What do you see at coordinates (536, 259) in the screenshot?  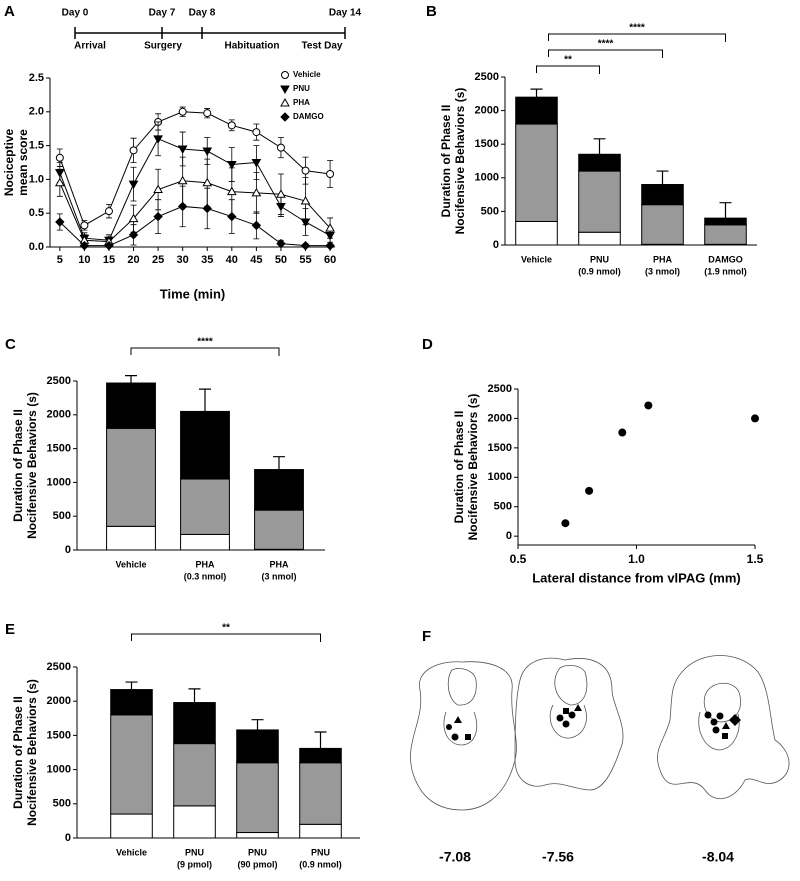 I see `x-tick-label: Vehicle` at bounding box center [536, 259].